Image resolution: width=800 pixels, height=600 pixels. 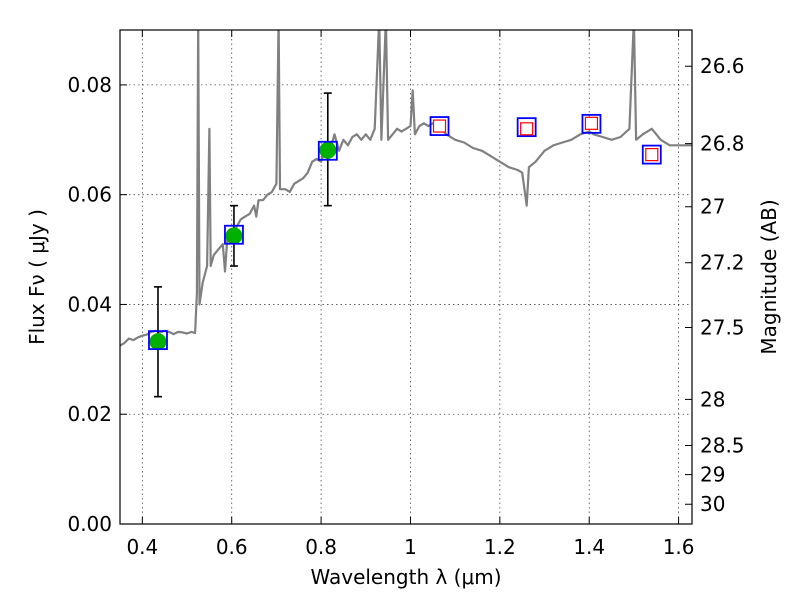 I want to click on right-tick-label: 26.6, so click(x=722, y=66).